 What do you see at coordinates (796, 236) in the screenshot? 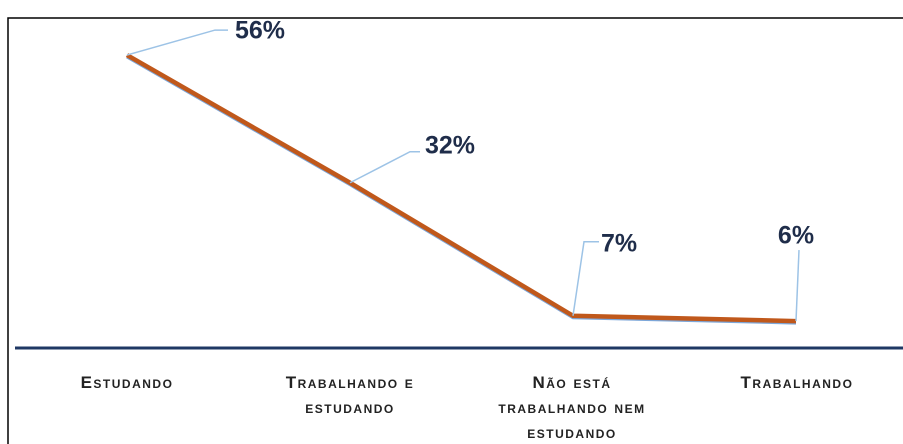
I see `value-label: 6%` at bounding box center [796, 236].